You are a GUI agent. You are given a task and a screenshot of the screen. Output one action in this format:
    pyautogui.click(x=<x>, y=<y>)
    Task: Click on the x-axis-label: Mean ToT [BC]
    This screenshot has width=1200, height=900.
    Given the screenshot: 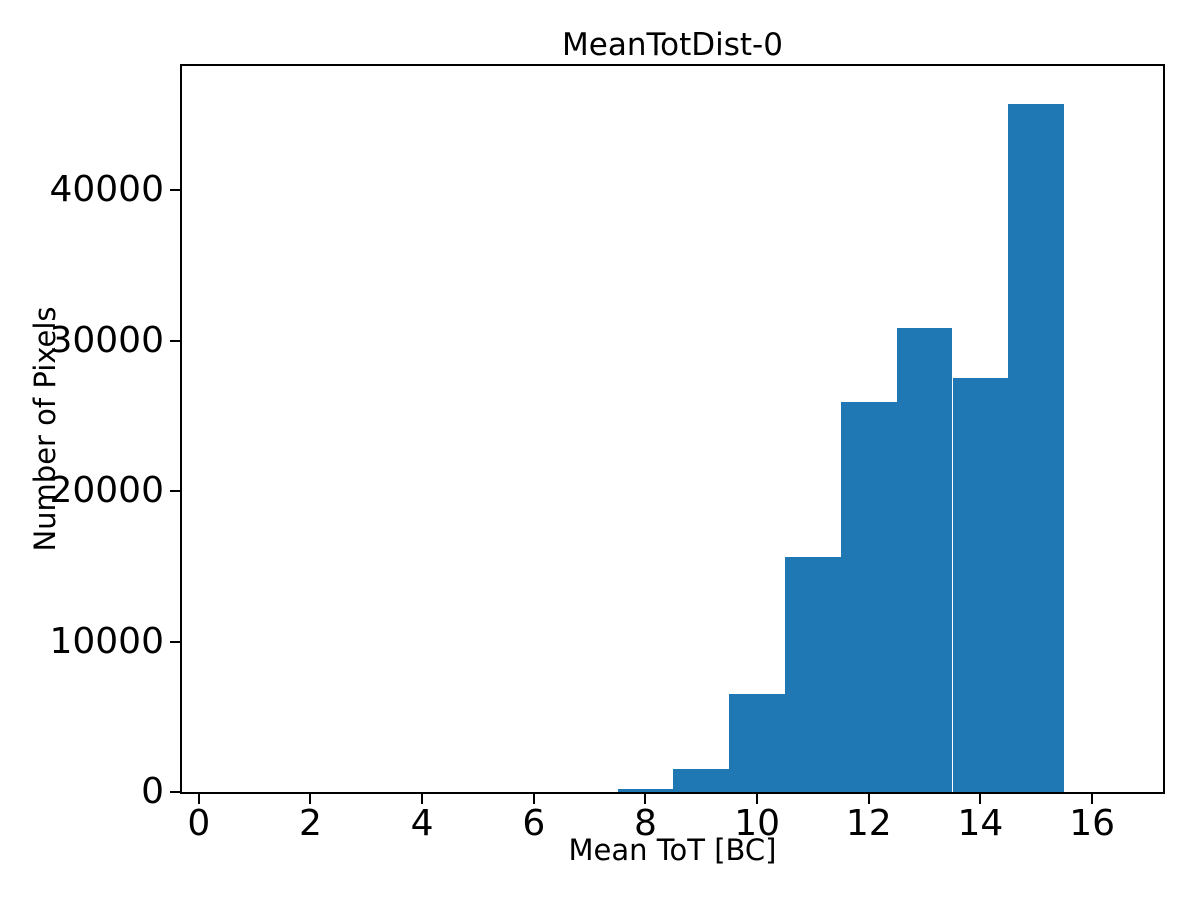 What is the action you would take?
    pyautogui.click(x=672, y=850)
    